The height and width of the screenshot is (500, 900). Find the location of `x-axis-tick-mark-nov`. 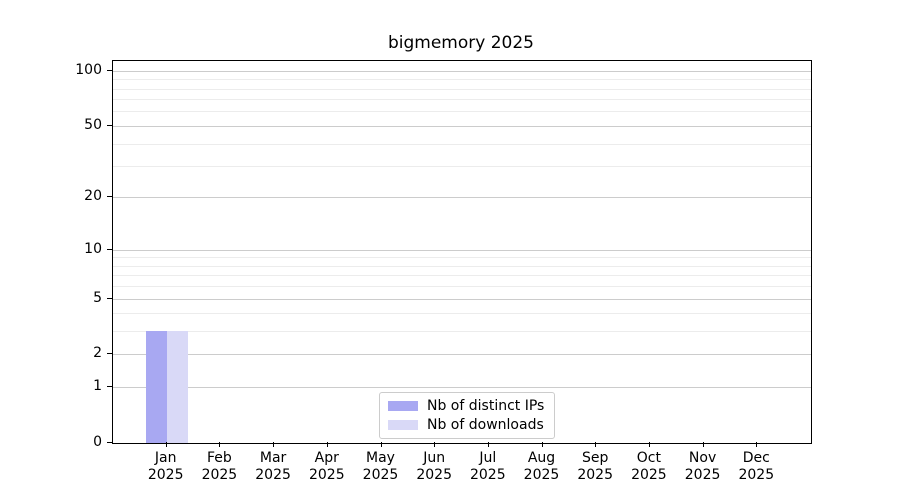

x-axis-tick-mark-nov is located at coordinates (703, 444).